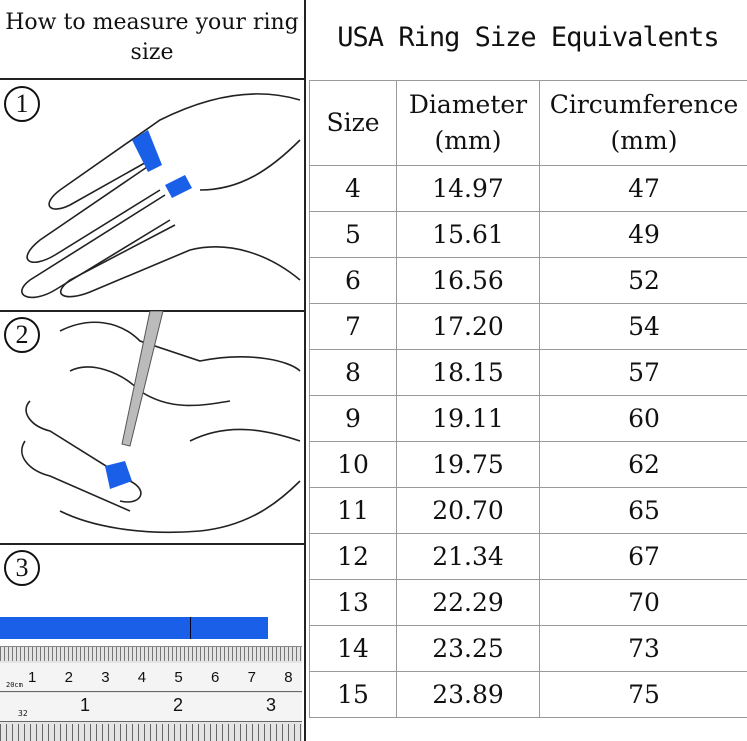  I want to click on table-row: 13 22.29 70, so click(528, 602).